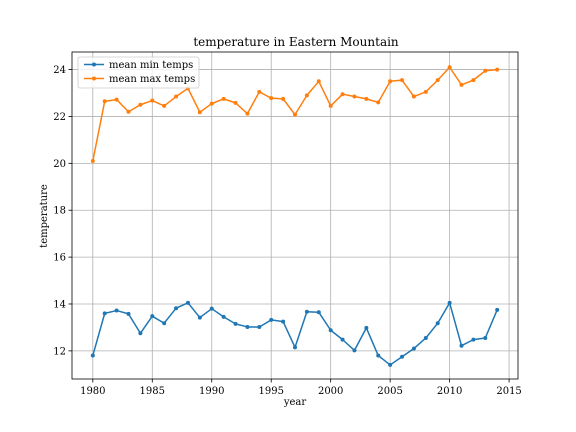  I want to click on x-tick-label: 1995, so click(270, 391).